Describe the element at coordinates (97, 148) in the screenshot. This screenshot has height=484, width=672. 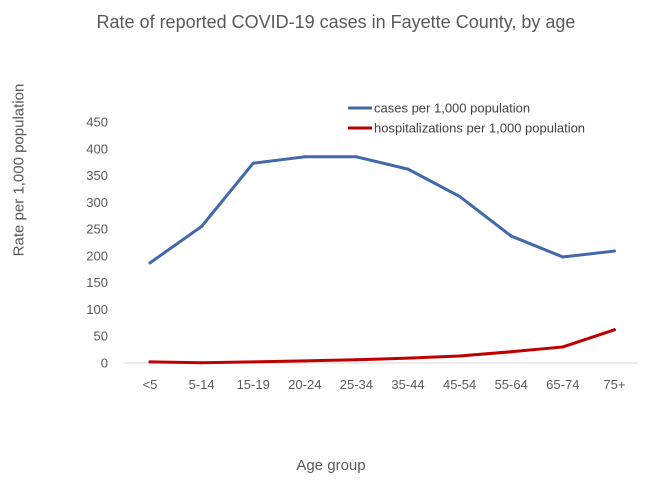
I see `y-tick-label: 400` at that location.